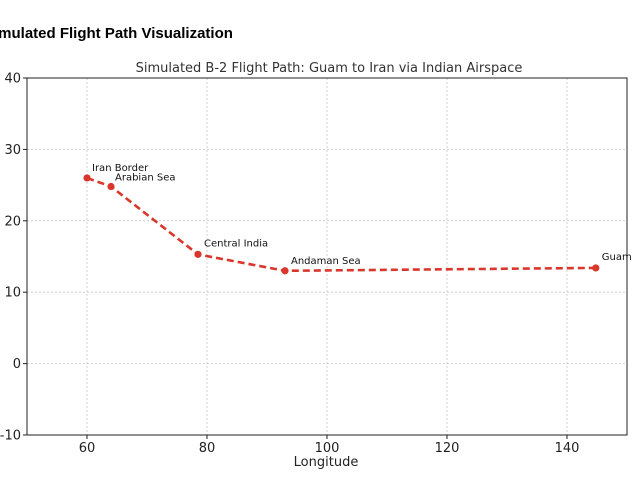 The height and width of the screenshot is (480, 640). What do you see at coordinates (12, 150) in the screenshot?
I see `y-tick-label: 30` at bounding box center [12, 150].